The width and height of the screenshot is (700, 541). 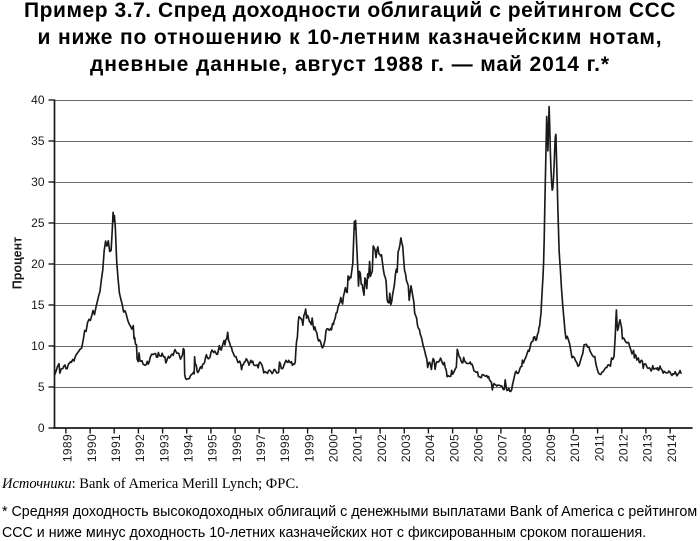 What do you see at coordinates (92, 448) in the screenshot?
I see `svg-text: 1990` at bounding box center [92, 448].